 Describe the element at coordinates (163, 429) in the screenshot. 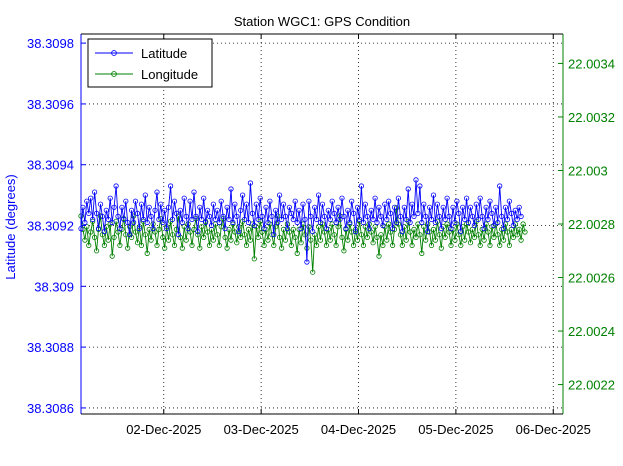

I see `x-tick-label: 02-Dec-2025` at that location.